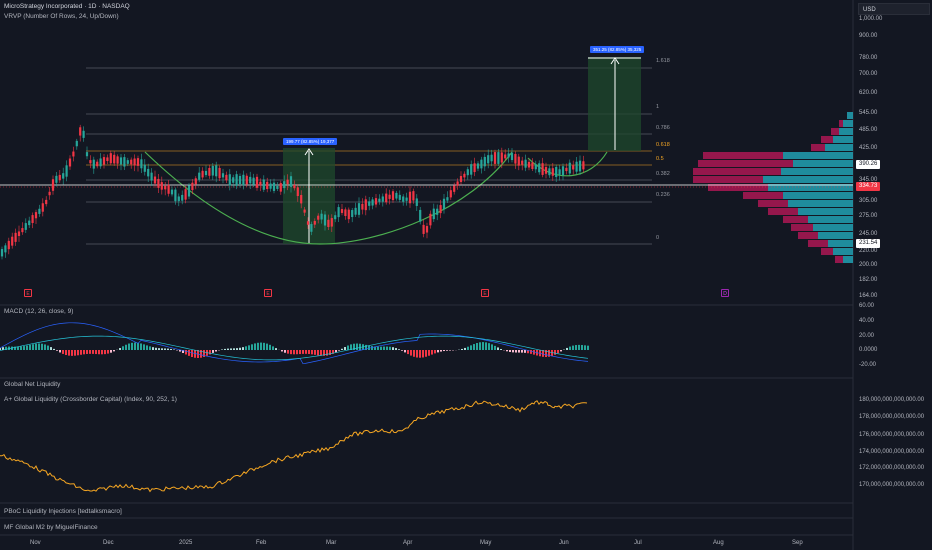 The image size is (932, 550). What do you see at coordinates (61, 16) in the screenshot?
I see `vrvp-legend: VRVP (Number Of Rows, 24, Up/Down)` at bounding box center [61, 16].